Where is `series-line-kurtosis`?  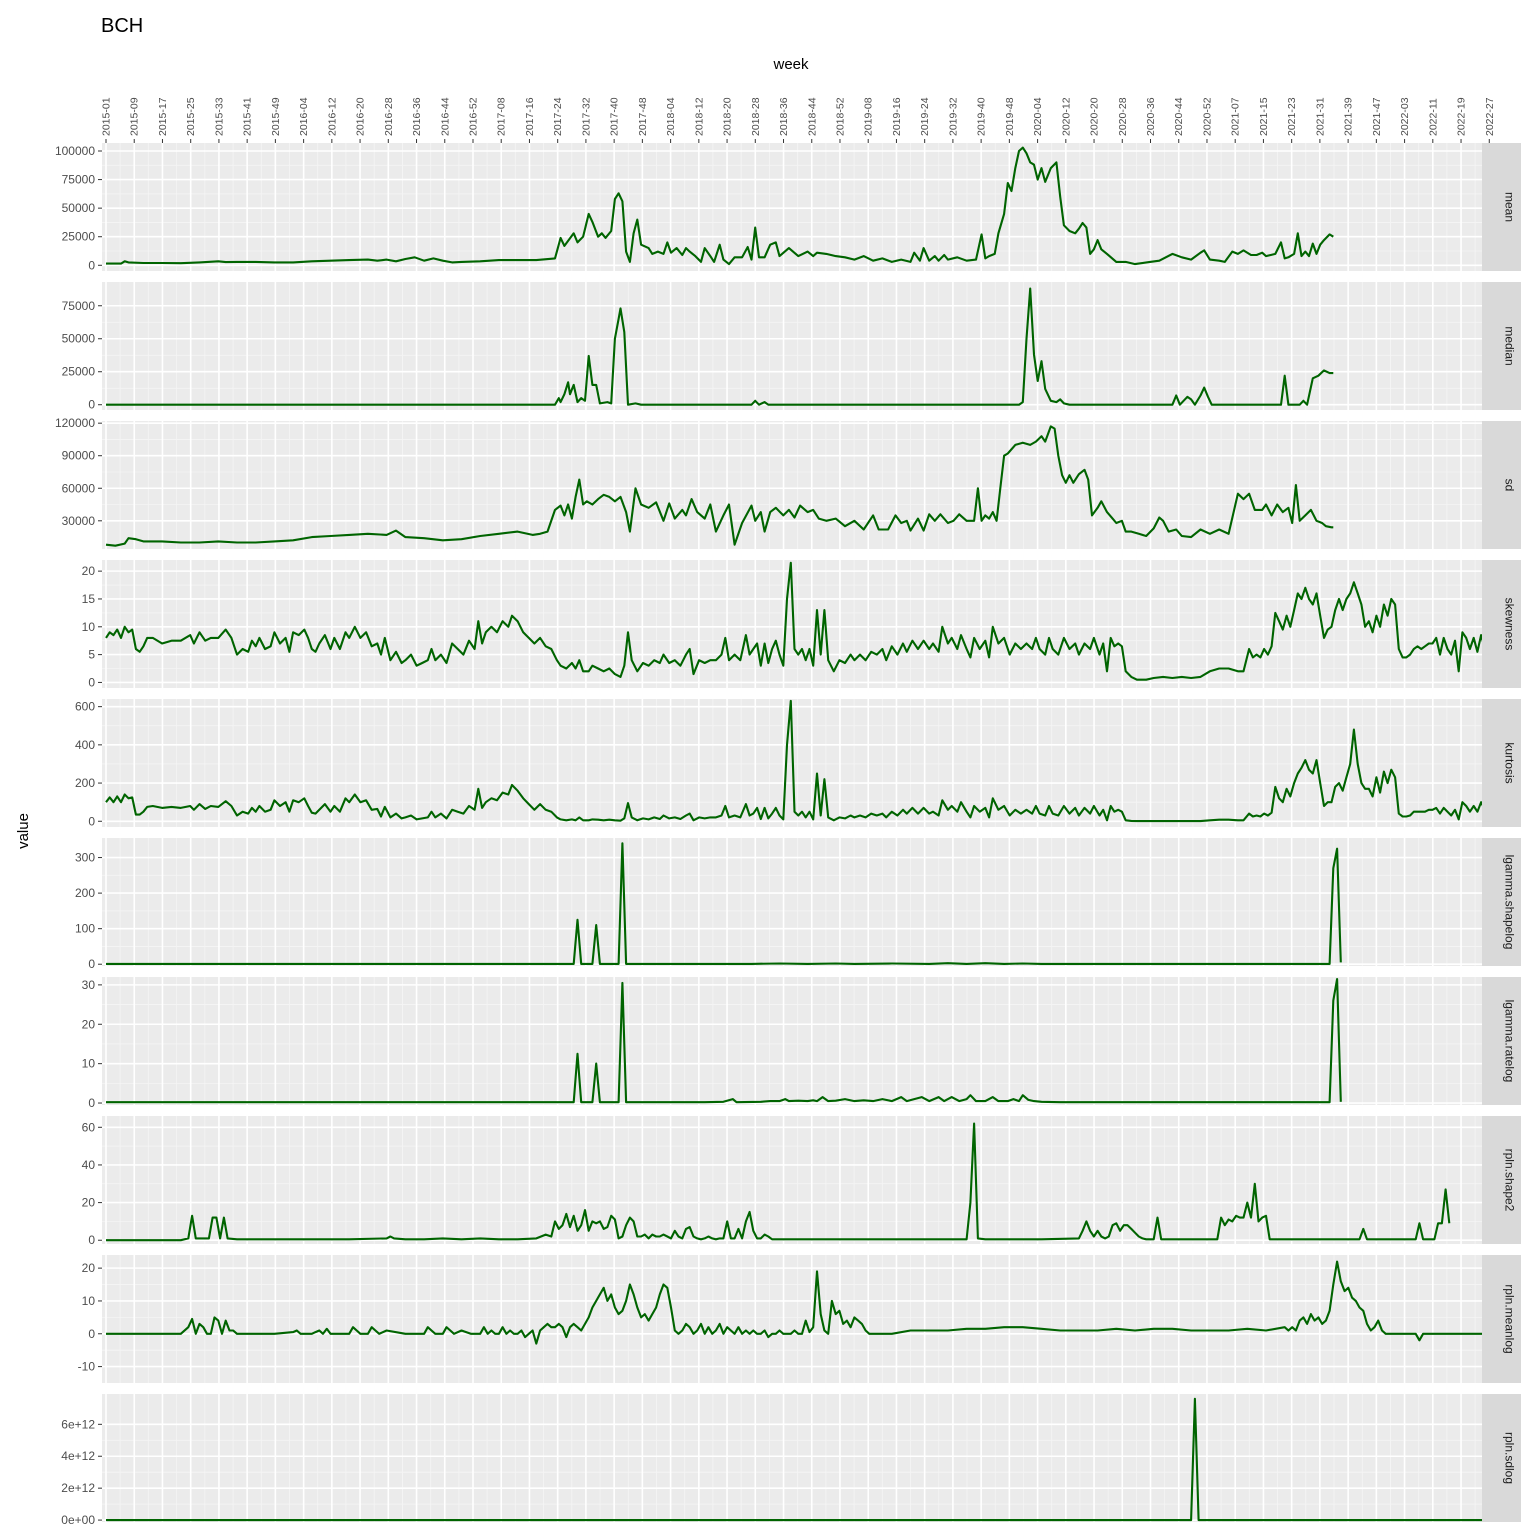 series-line-kurtosis is located at coordinates (793, 761).